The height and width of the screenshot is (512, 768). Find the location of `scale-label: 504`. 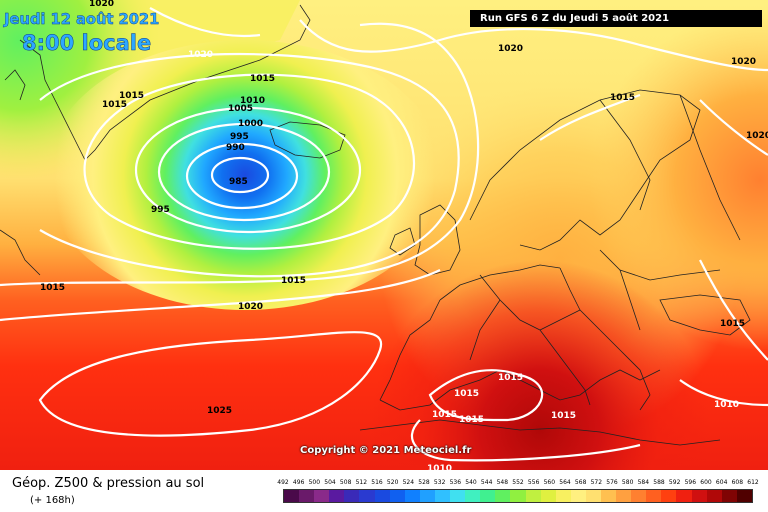

scale-label: 504 is located at coordinates (330, 482).